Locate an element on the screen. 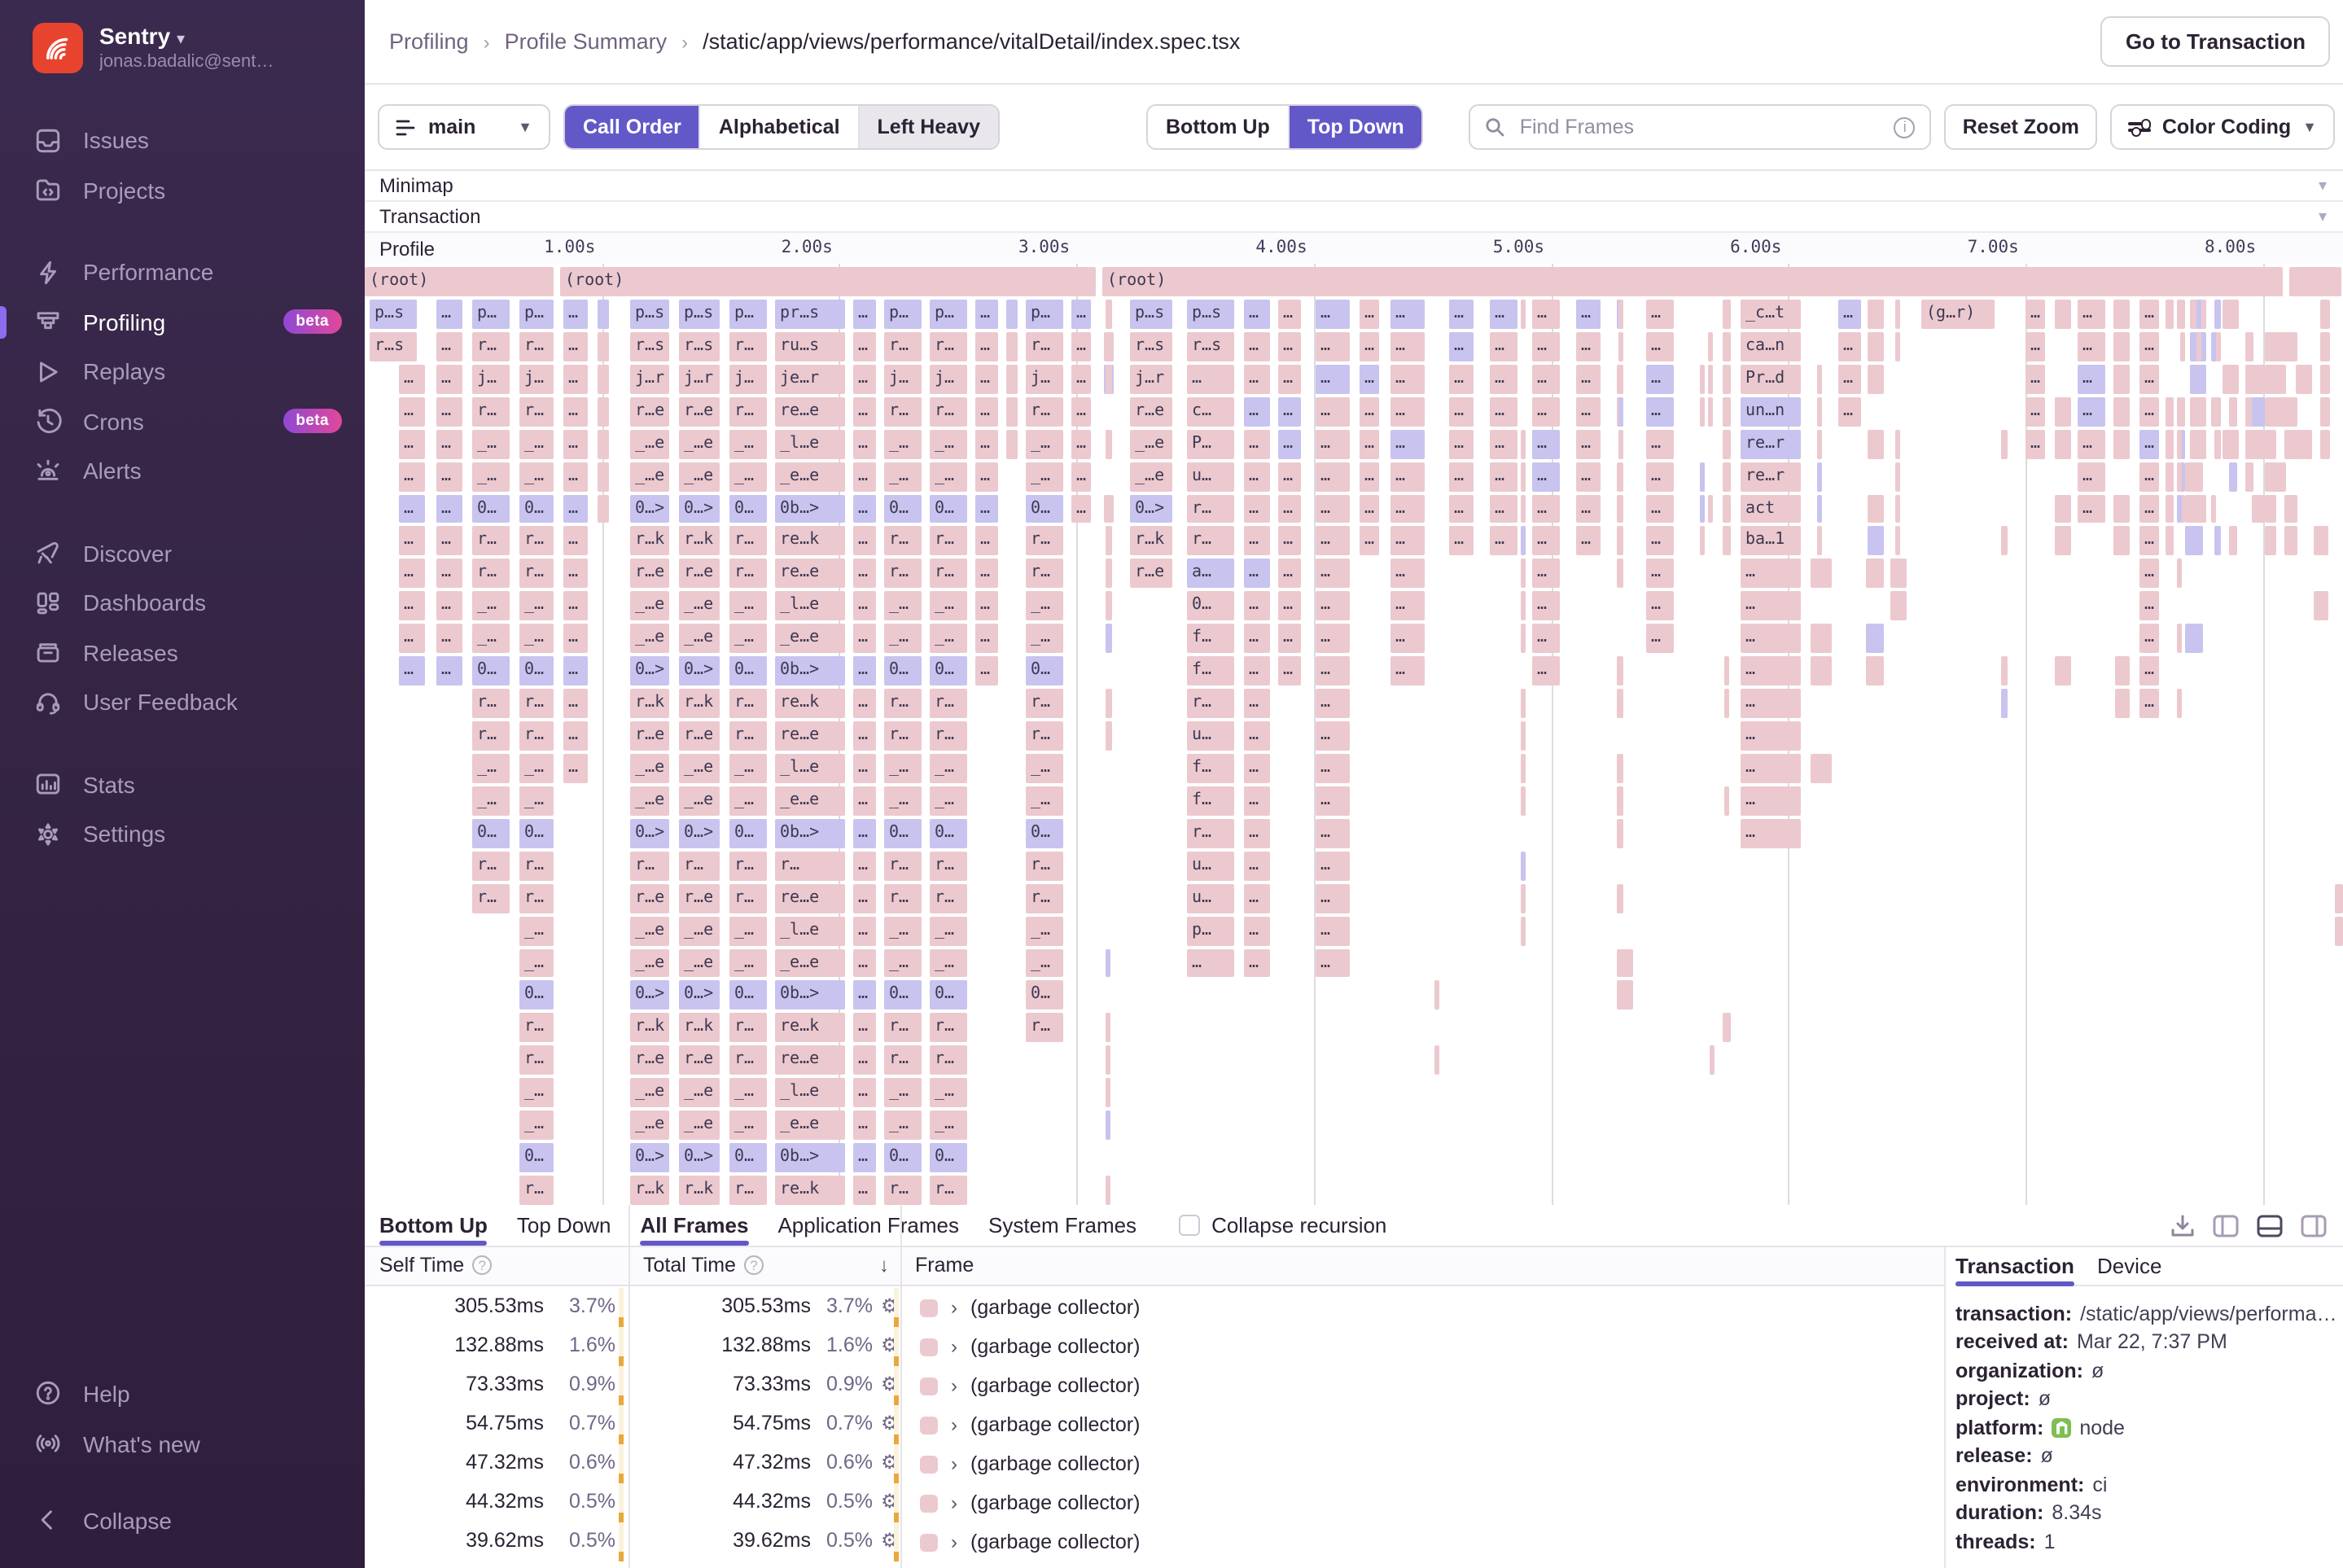  thread-dropdown: main ▼ is located at coordinates (464, 127).